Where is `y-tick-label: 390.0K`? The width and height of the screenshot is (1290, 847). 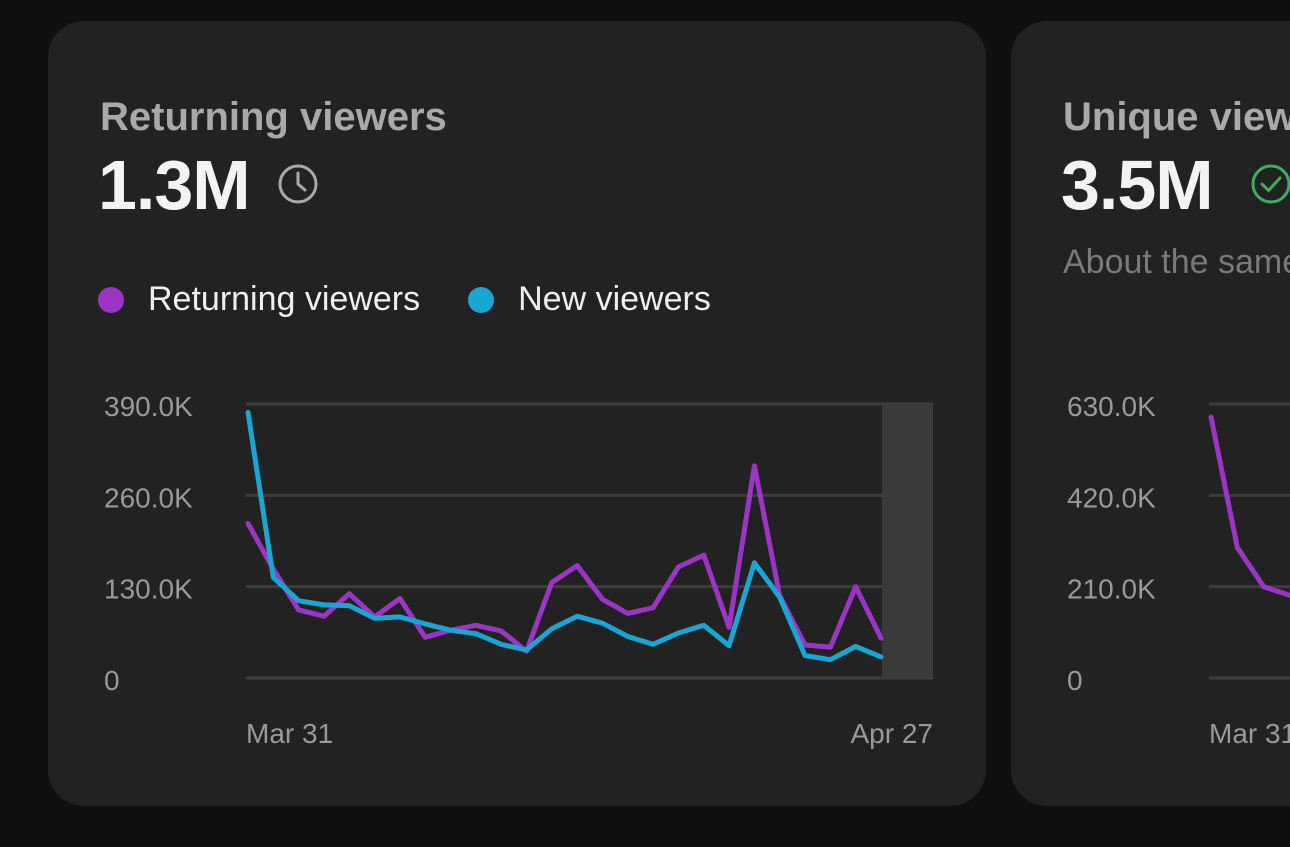
y-tick-label: 390.0K is located at coordinates (148, 406).